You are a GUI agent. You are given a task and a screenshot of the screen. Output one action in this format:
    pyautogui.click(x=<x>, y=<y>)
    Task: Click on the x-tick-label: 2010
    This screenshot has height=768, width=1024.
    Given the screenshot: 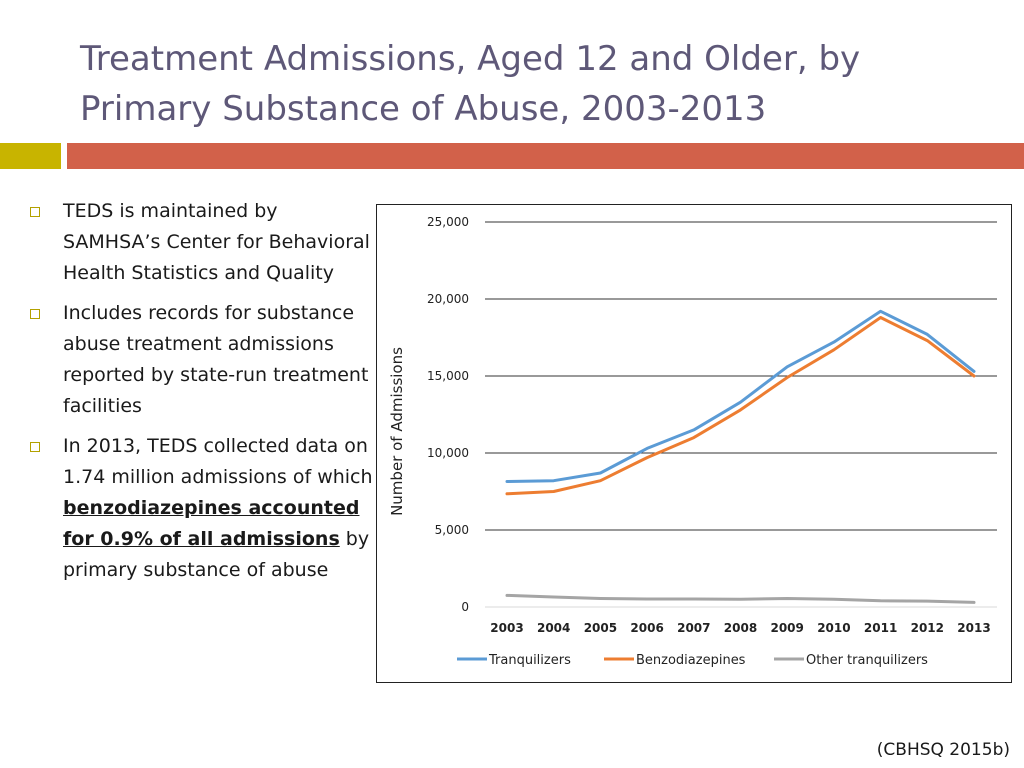 What is the action you would take?
    pyautogui.click(x=833, y=628)
    